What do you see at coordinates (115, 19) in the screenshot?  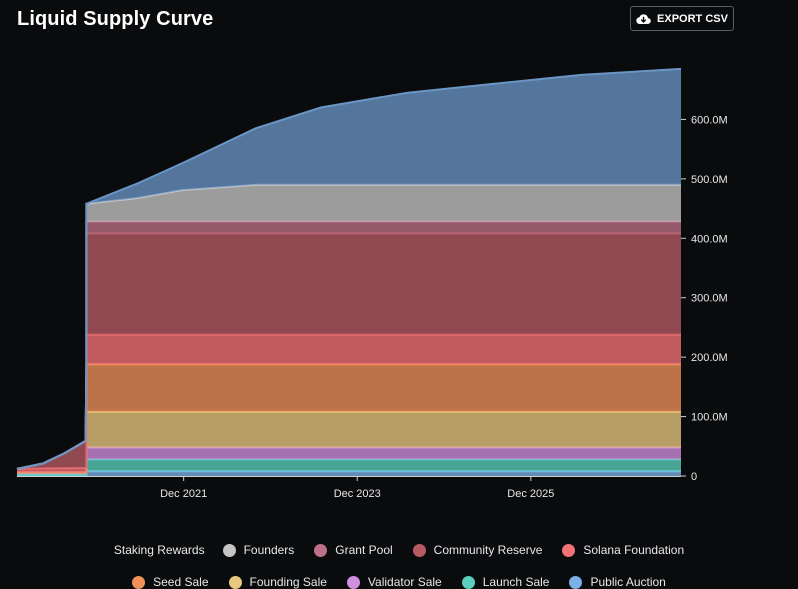 I see `chart-title: Liquid Supply Curve` at bounding box center [115, 19].